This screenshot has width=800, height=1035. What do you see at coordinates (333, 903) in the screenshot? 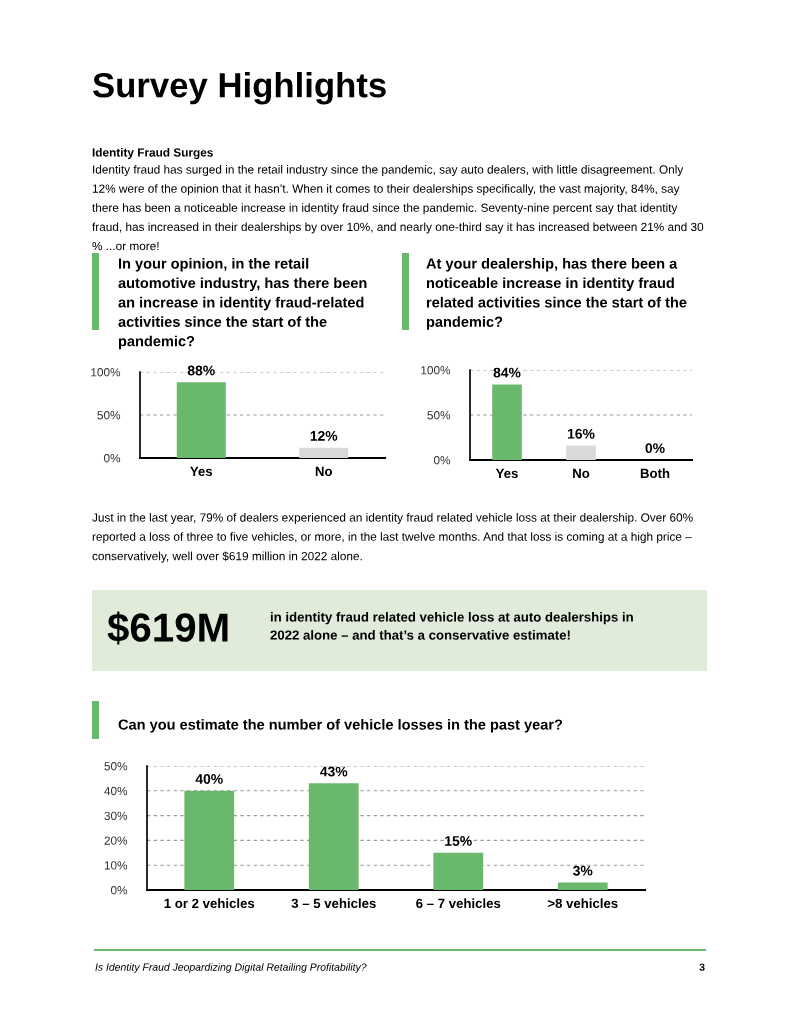
I see `x-tick-label: 3 – 5 vehicles` at bounding box center [333, 903].